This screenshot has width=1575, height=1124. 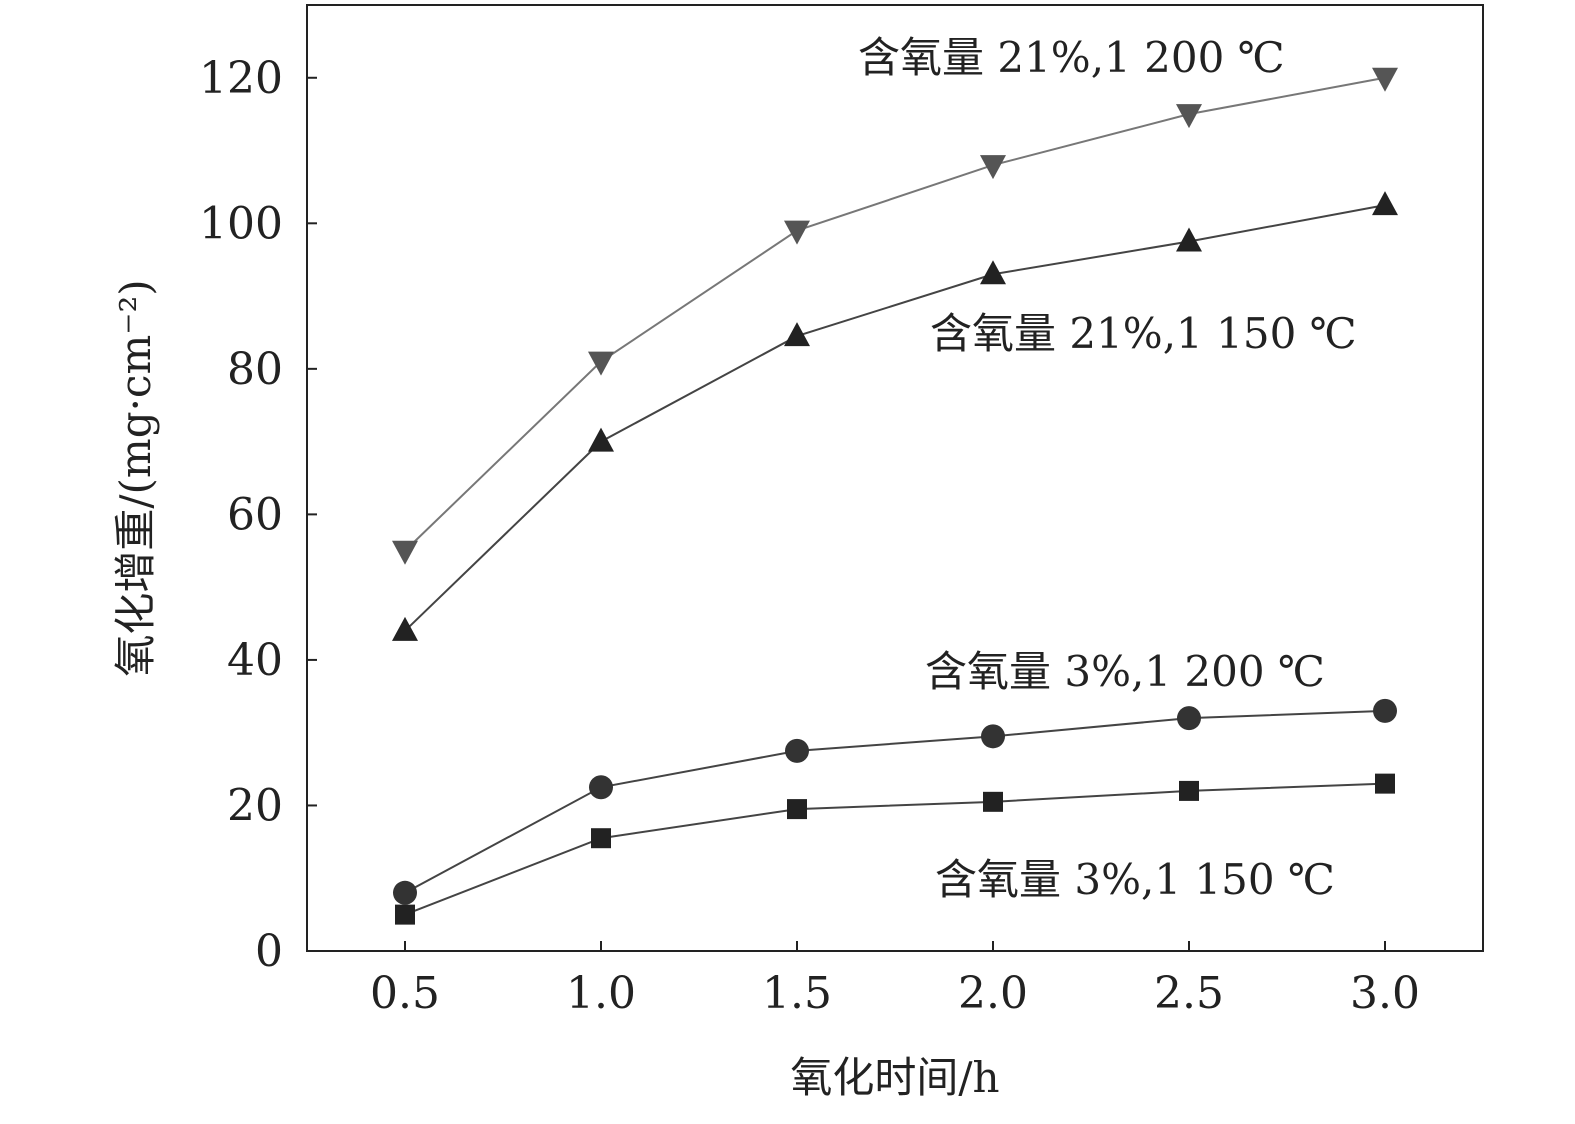 What do you see at coordinates (255, 514) in the screenshot?
I see `y-tick-label: 60` at bounding box center [255, 514].